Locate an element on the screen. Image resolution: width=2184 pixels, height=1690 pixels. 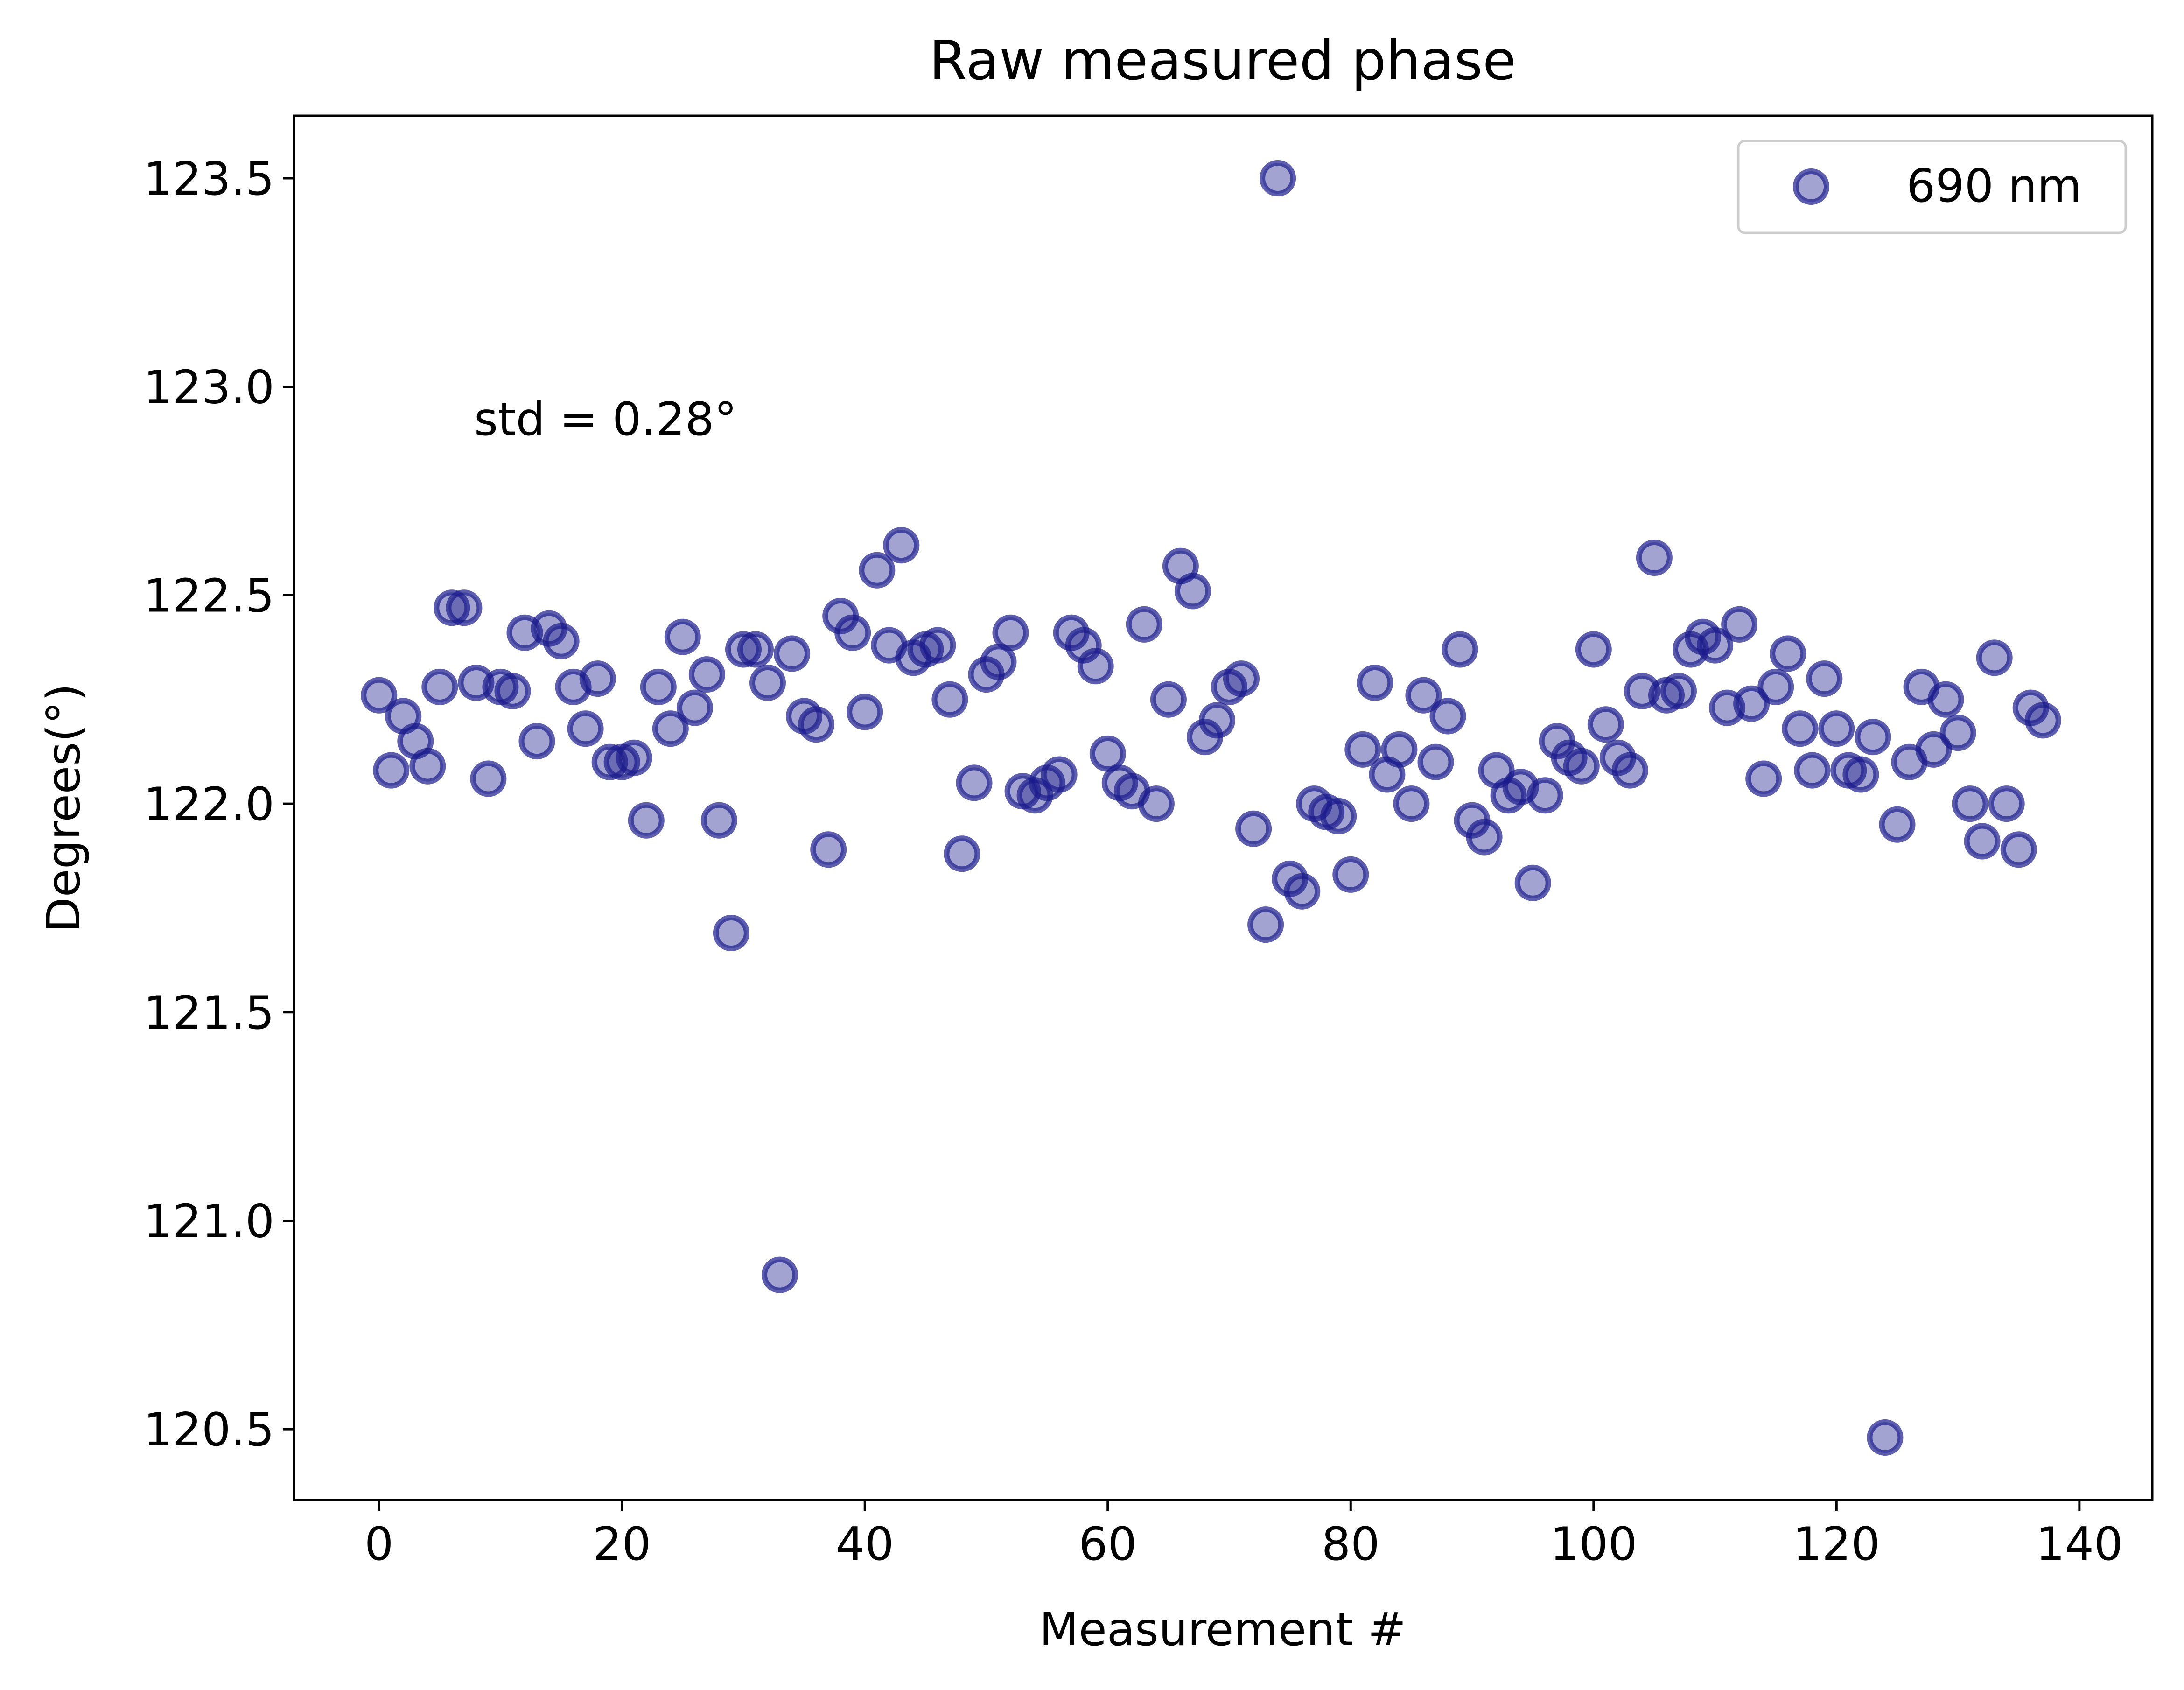
x-axis-label: Measurement # is located at coordinates (1222, 1629).